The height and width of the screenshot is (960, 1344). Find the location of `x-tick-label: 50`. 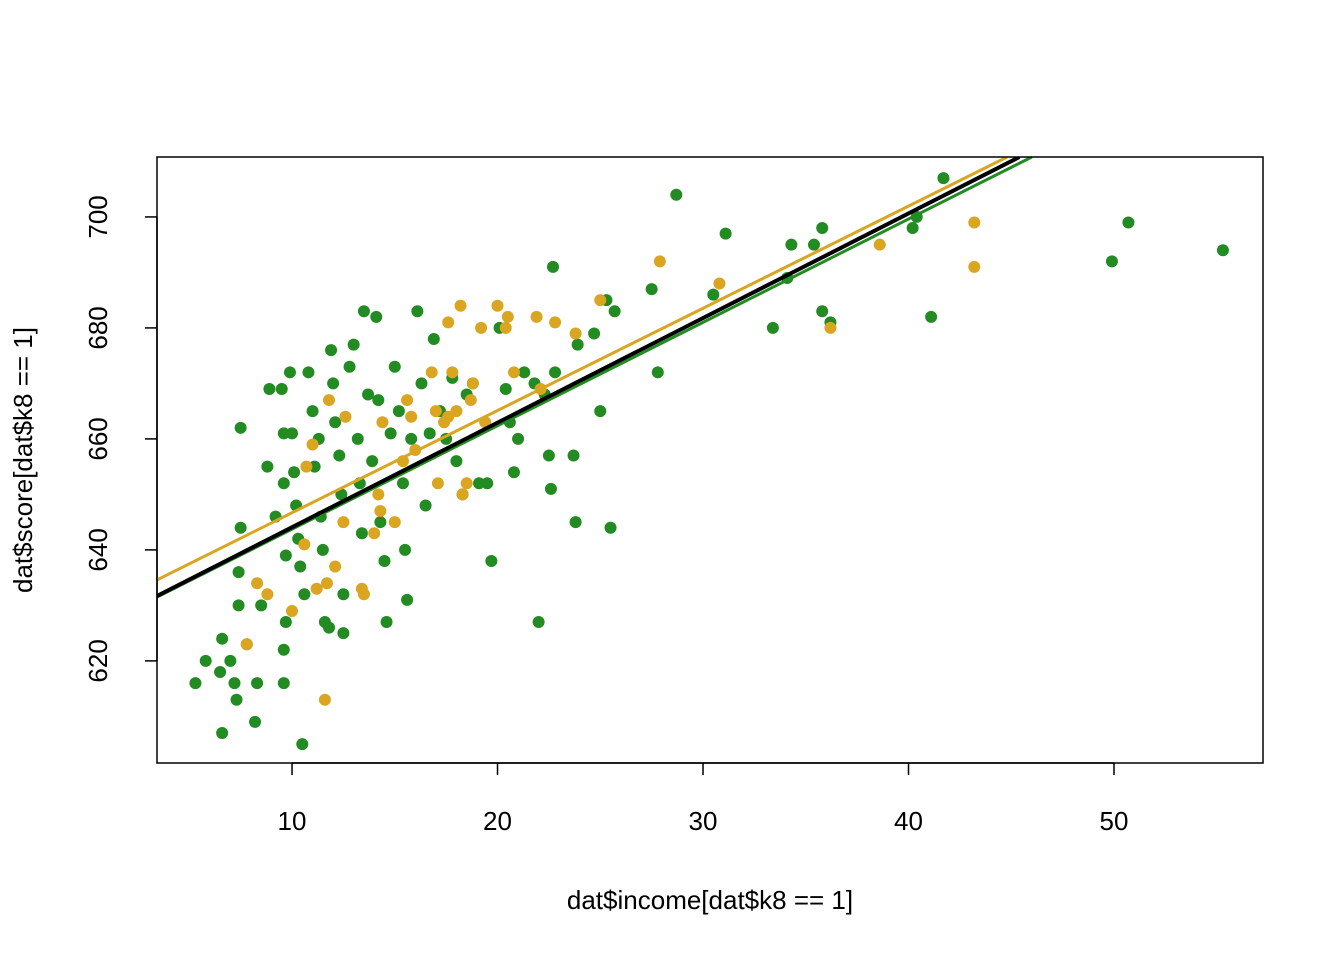

x-tick-label: 50 is located at coordinates (1114, 821).